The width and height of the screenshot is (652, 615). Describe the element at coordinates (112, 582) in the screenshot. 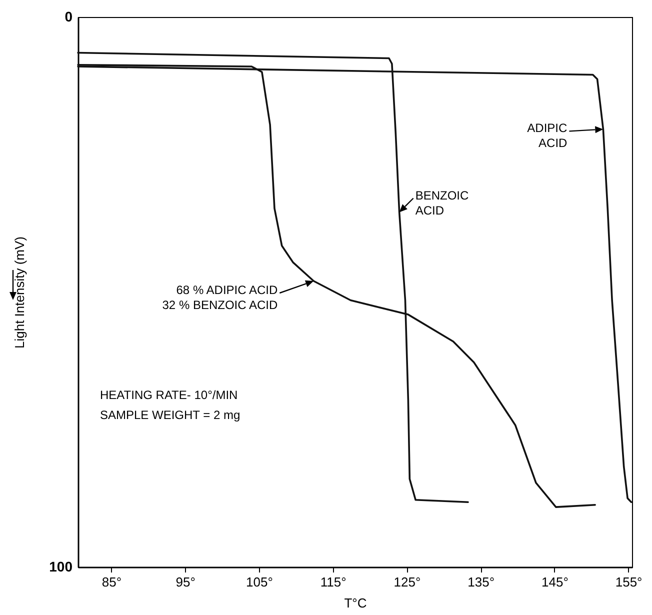

I see `x-tick-label: 85°` at that location.